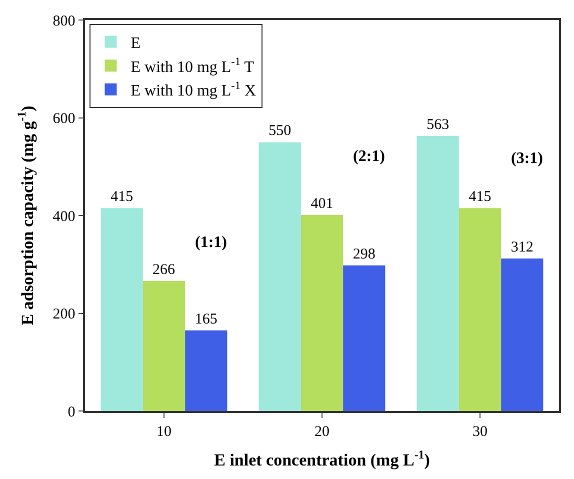 The height and width of the screenshot is (479, 574). Describe the element at coordinates (206, 319) in the screenshot. I see `data-label: 165` at that location.